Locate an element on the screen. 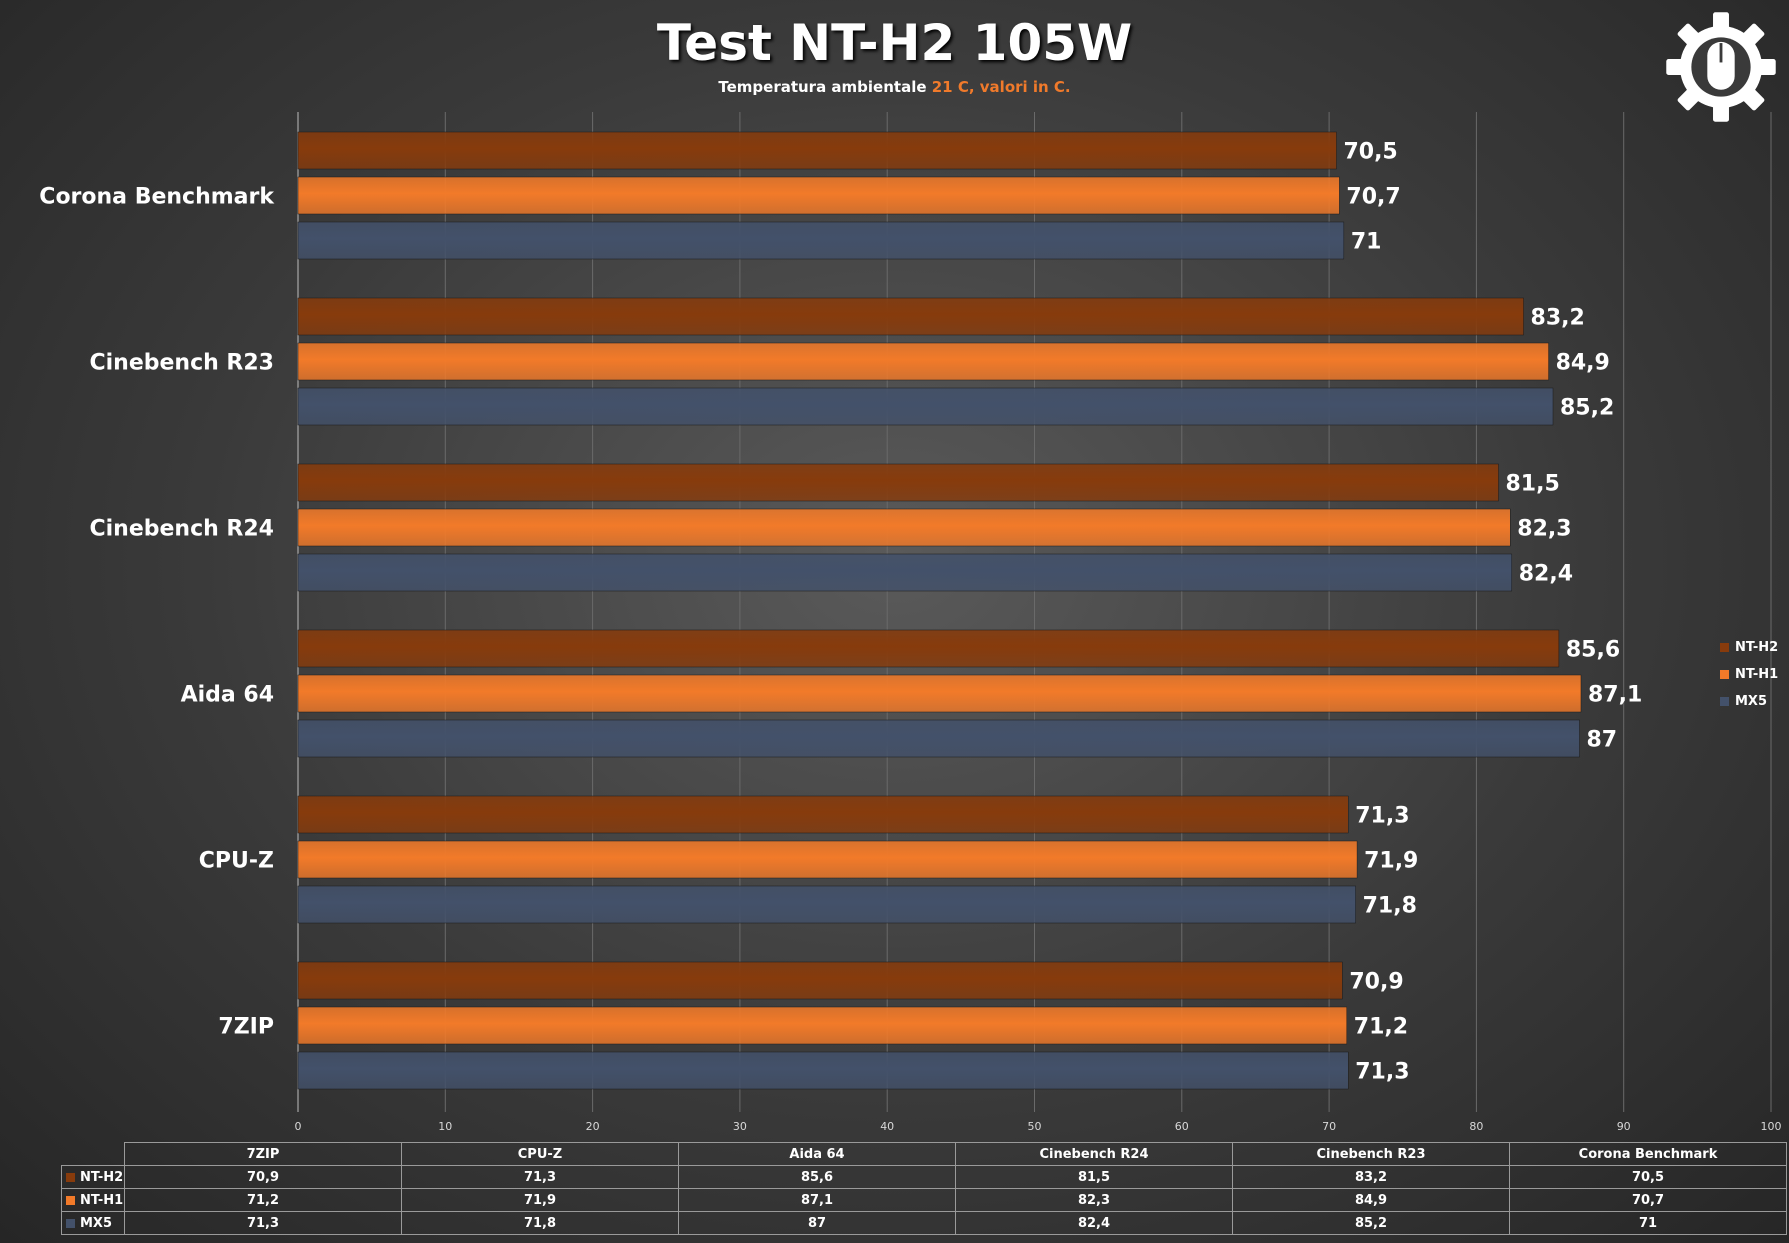  table-cell: 87,1 is located at coordinates (817, 1200).